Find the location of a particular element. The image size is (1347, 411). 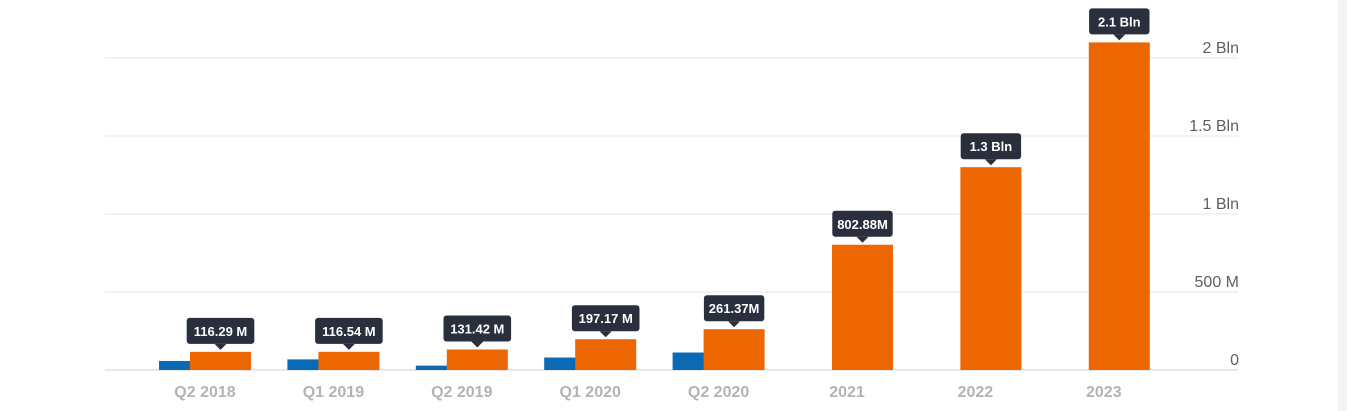

data-label-callout: 197.17 M is located at coordinates (605, 321).